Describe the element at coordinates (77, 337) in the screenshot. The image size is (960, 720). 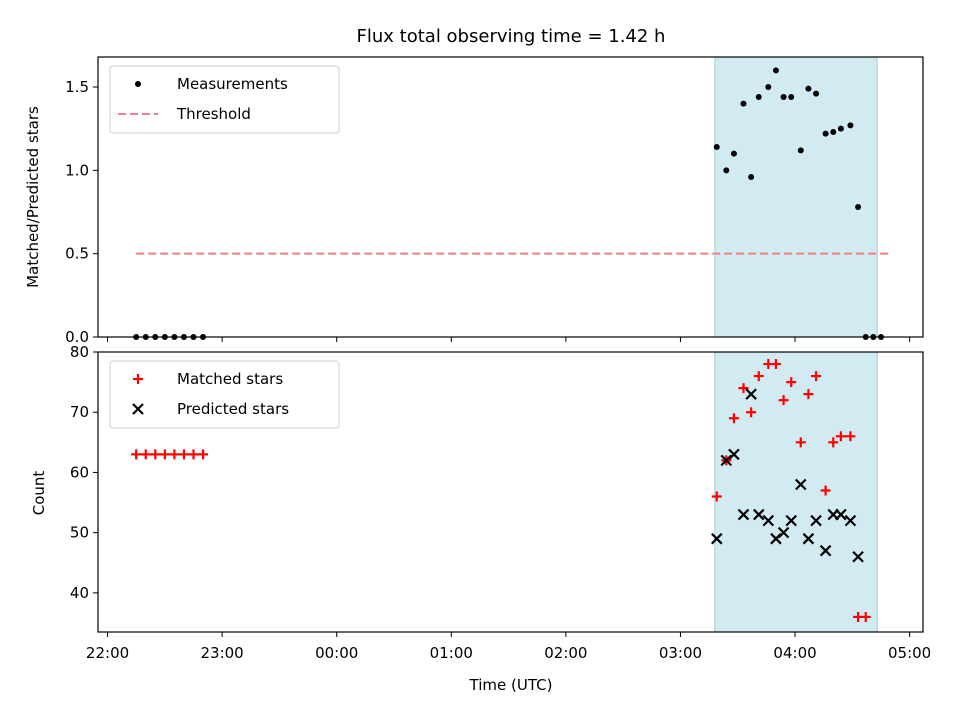
I see `y-tick-label: 0.0` at that location.